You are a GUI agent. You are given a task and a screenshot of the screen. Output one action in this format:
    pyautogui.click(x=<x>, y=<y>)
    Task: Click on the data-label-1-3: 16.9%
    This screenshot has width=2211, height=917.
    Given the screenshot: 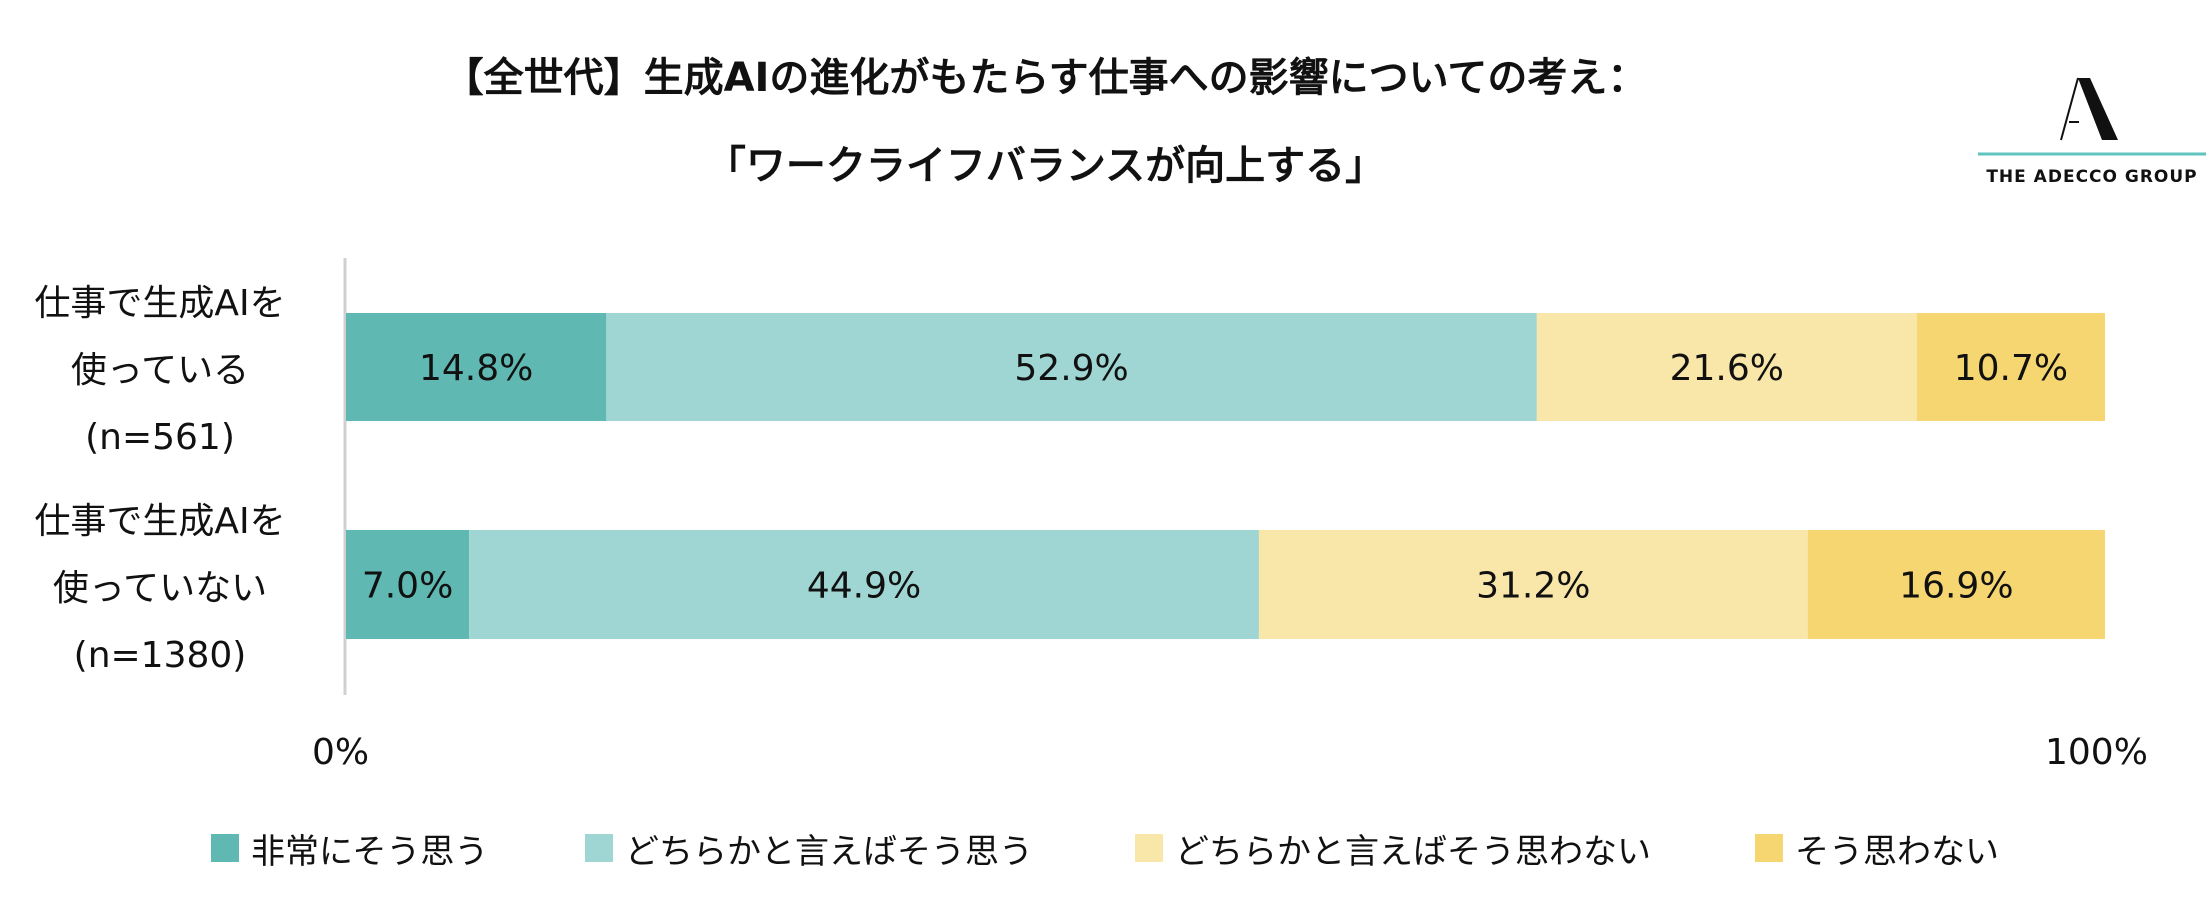 What is the action you would take?
    pyautogui.click(x=1956, y=586)
    